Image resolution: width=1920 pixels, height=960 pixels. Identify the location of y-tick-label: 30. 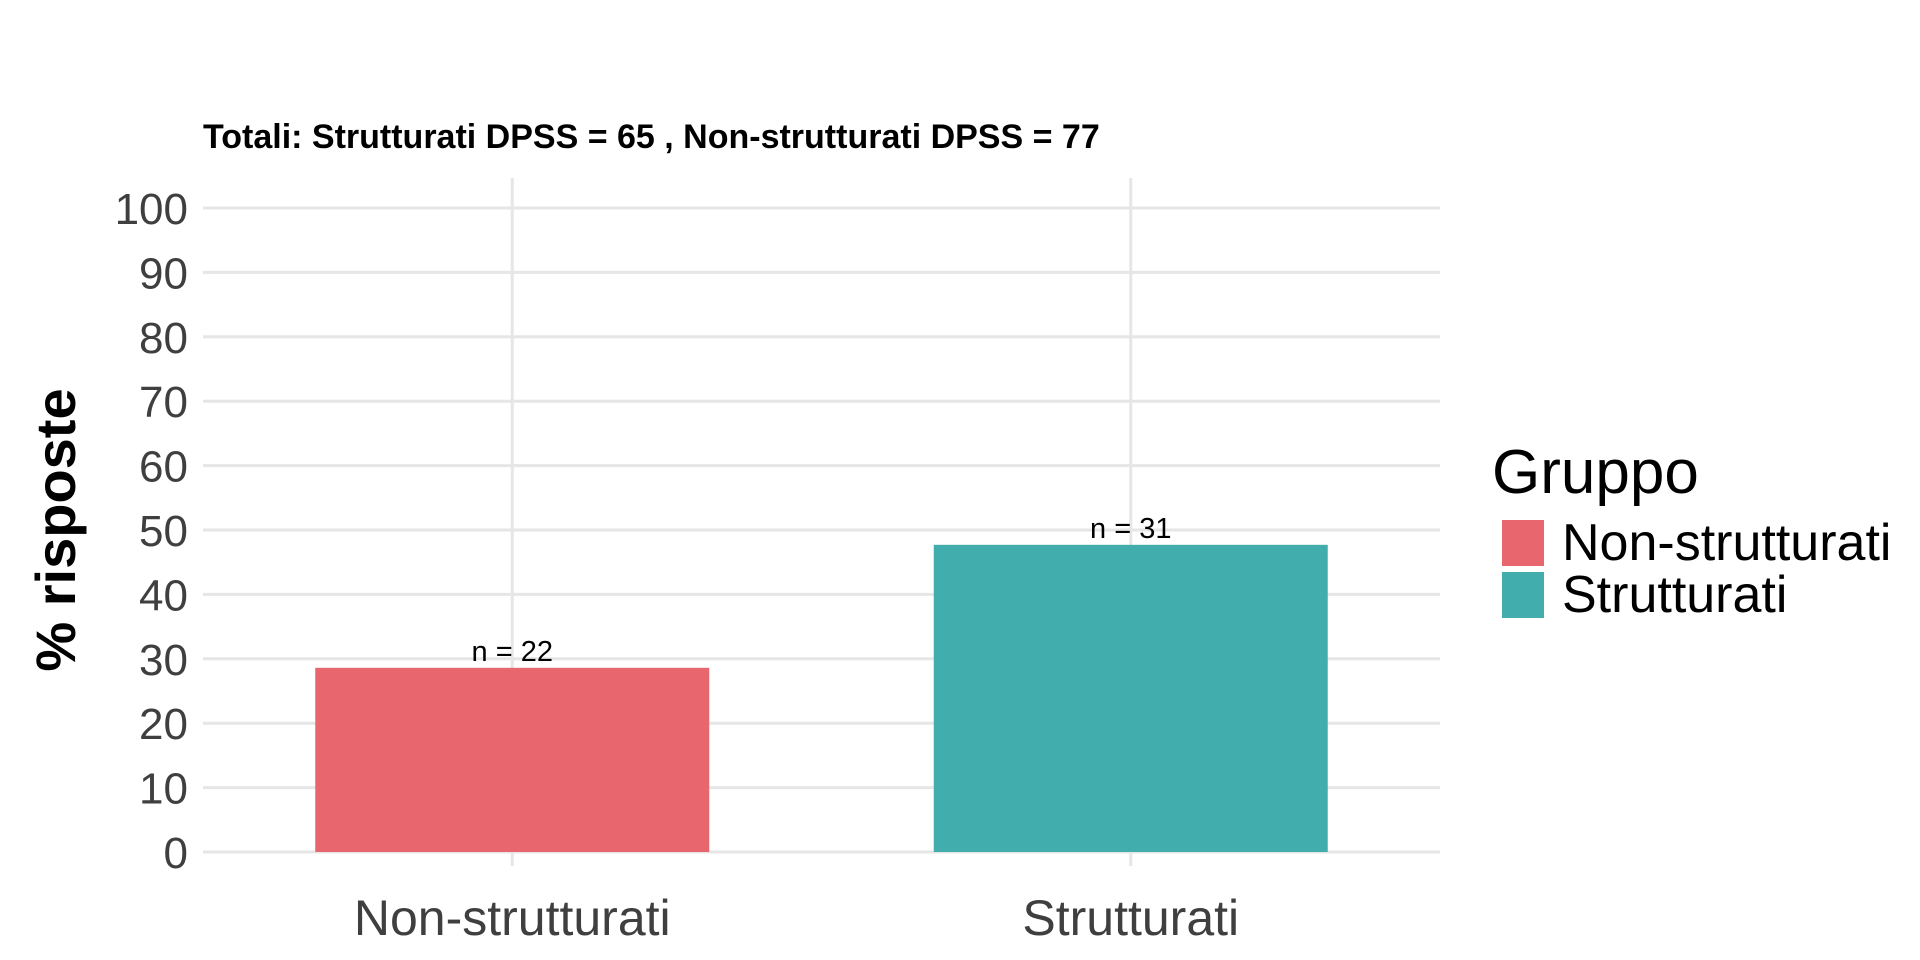
(163, 660).